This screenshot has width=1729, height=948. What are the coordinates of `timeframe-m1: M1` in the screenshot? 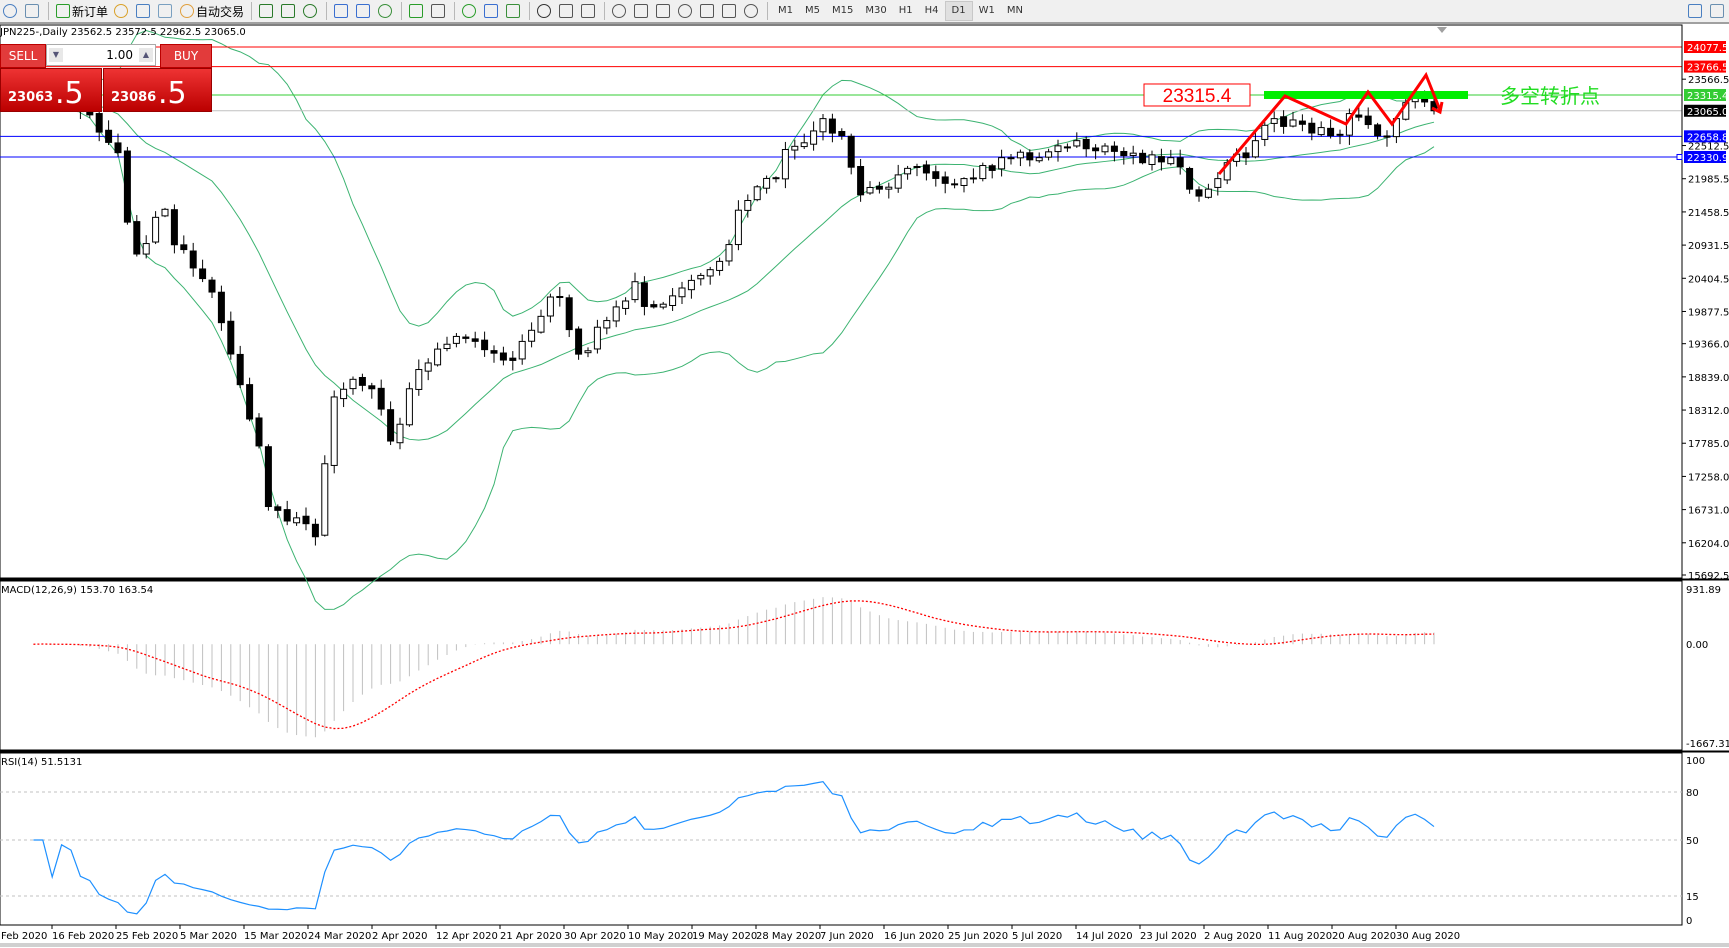 It's located at (786, 10).